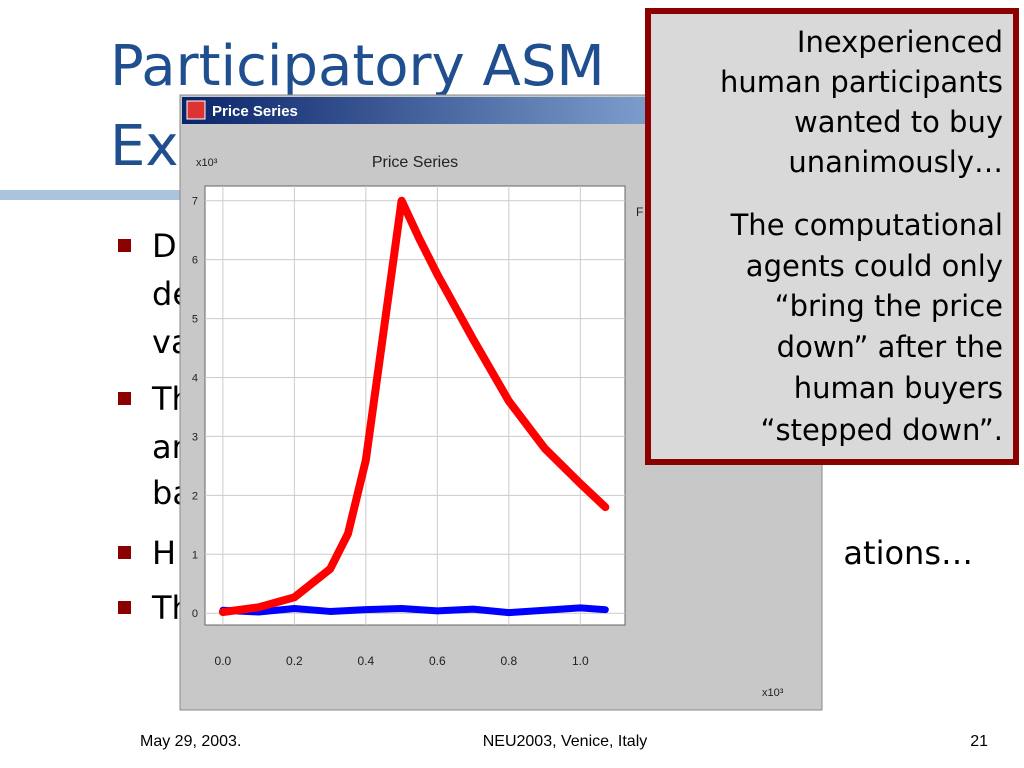  I want to click on window-title: Price Series, so click(255, 111).